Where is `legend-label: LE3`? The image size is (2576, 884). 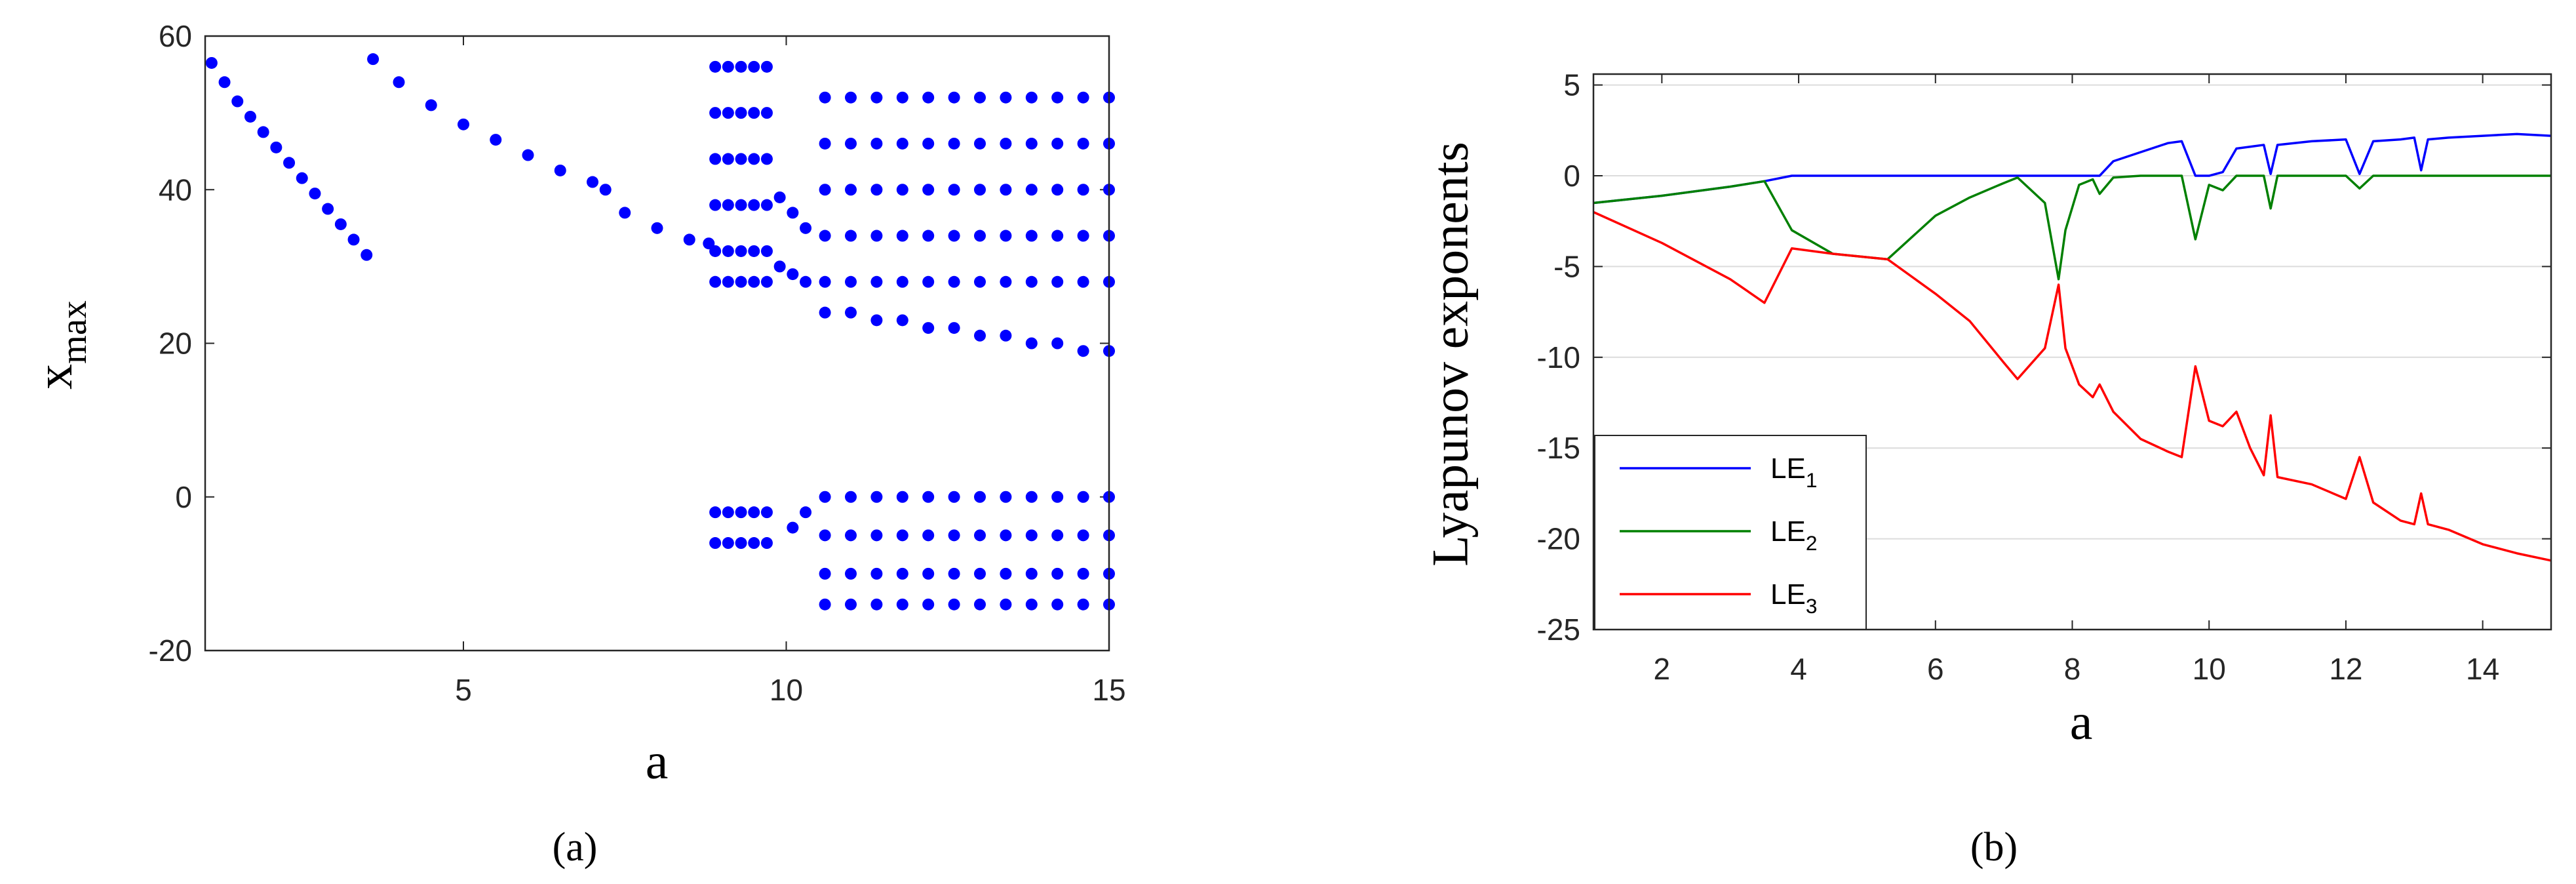 legend-label: LE3 is located at coordinates (1793, 598).